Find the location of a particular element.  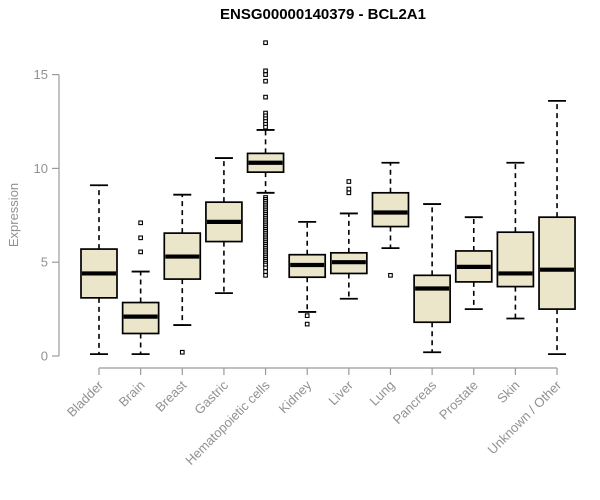

box-group-skin is located at coordinates (515, 240).